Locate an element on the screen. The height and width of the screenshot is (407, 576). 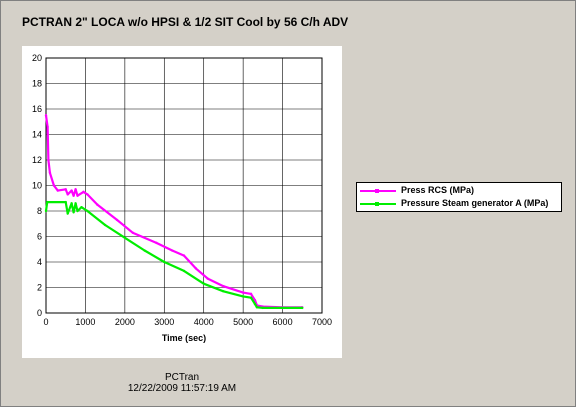
x-tick-label: 0 is located at coordinates (45, 322).